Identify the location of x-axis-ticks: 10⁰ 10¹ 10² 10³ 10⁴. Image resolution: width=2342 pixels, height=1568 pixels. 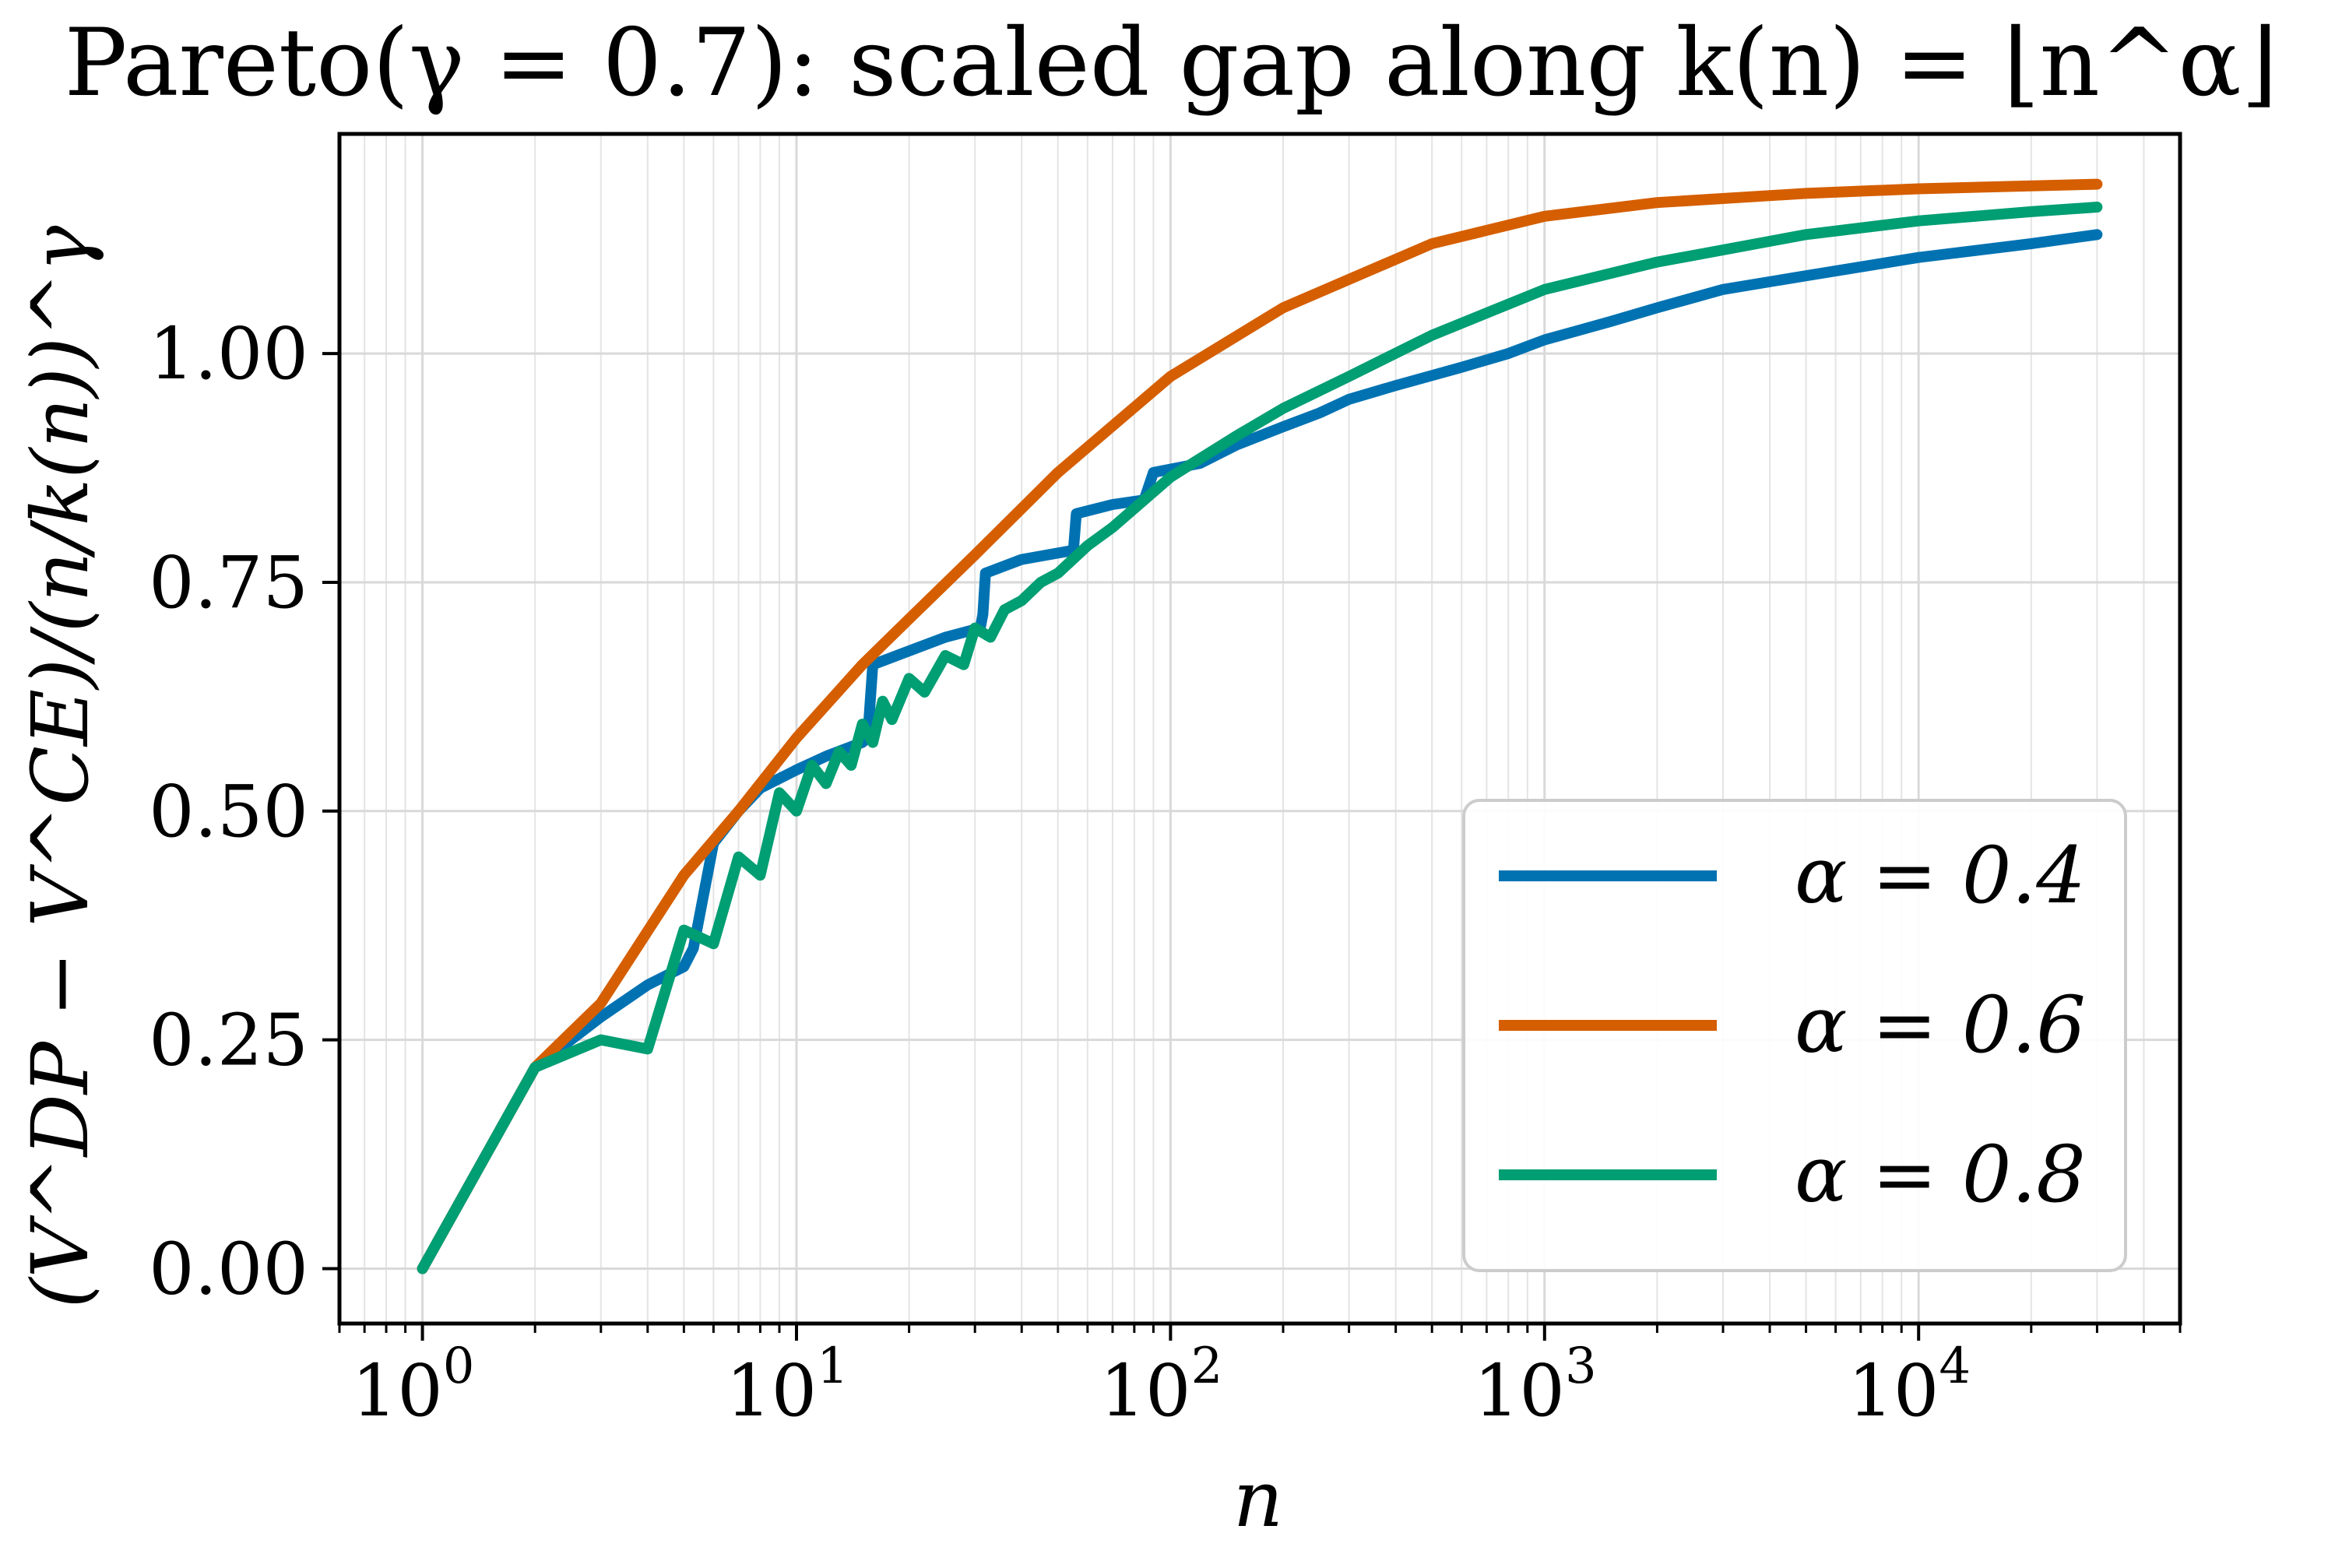
(1260, 1378).